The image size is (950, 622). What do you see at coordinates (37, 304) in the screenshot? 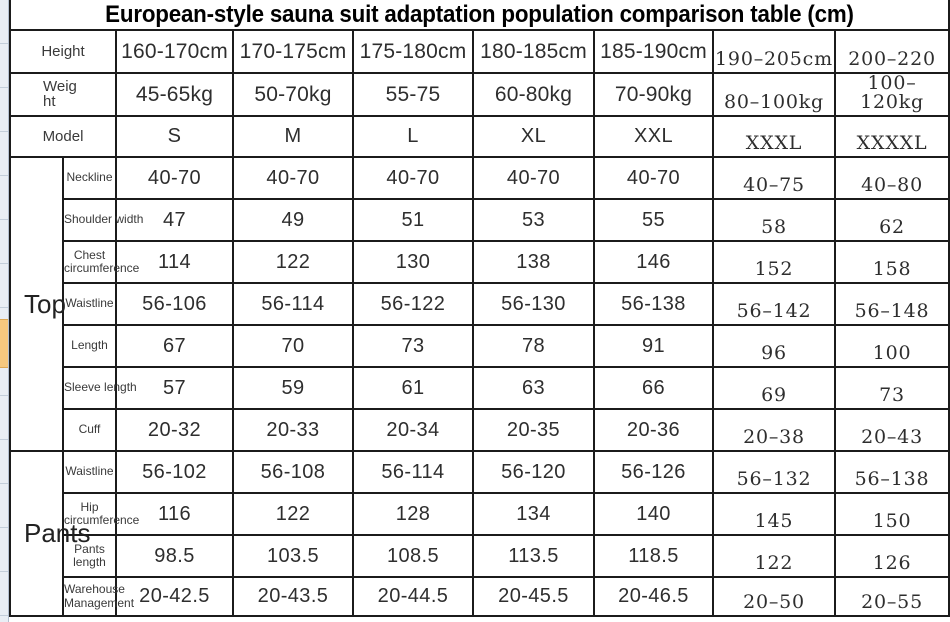
I see `section-label-top: Top` at bounding box center [37, 304].